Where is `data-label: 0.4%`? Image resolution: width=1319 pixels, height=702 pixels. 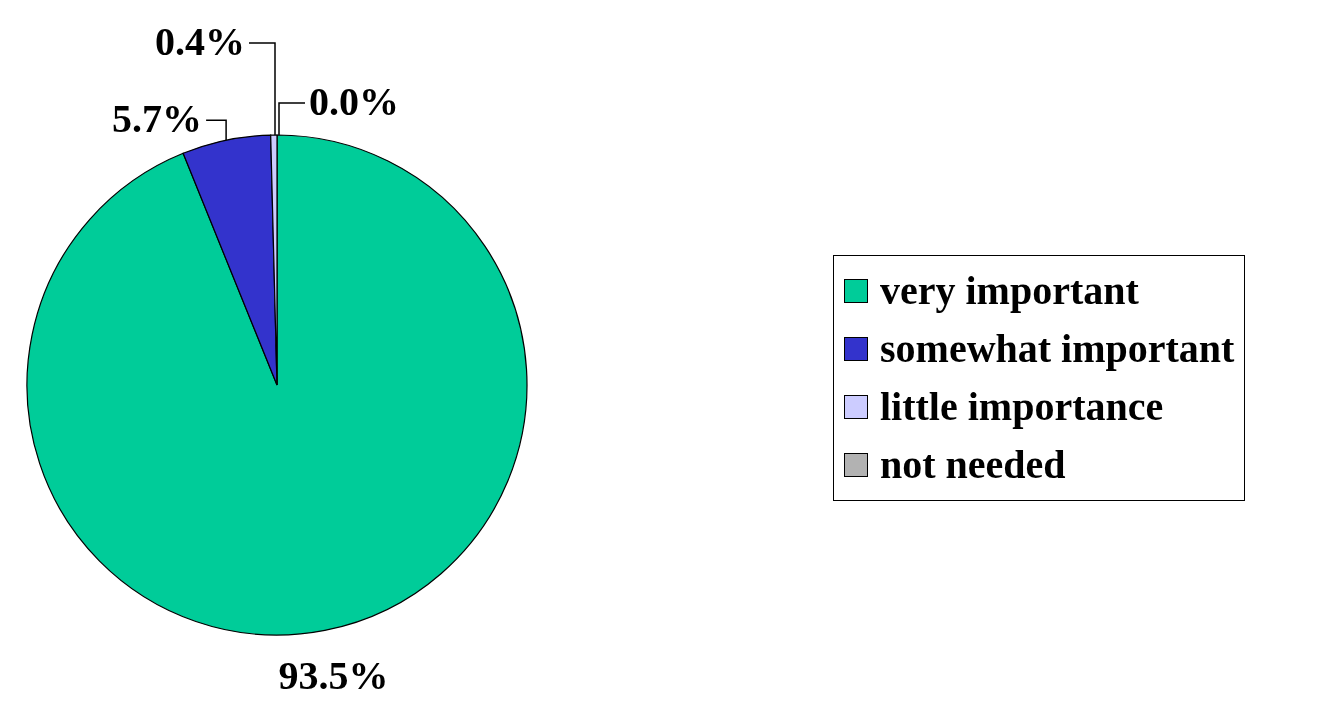 data-label: 0.4% is located at coordinates (200, 41).